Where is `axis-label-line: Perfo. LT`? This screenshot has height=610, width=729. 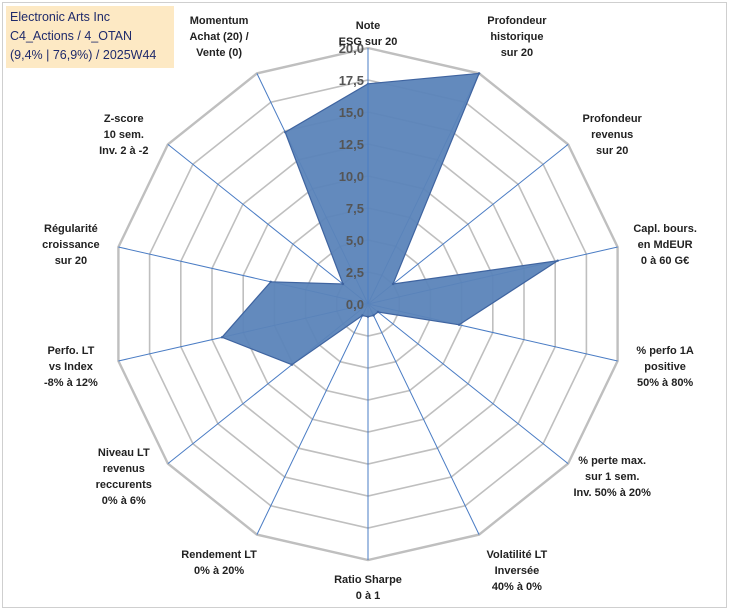
axis-label-line: Perfo. LT is located at coordinates (70, 351).